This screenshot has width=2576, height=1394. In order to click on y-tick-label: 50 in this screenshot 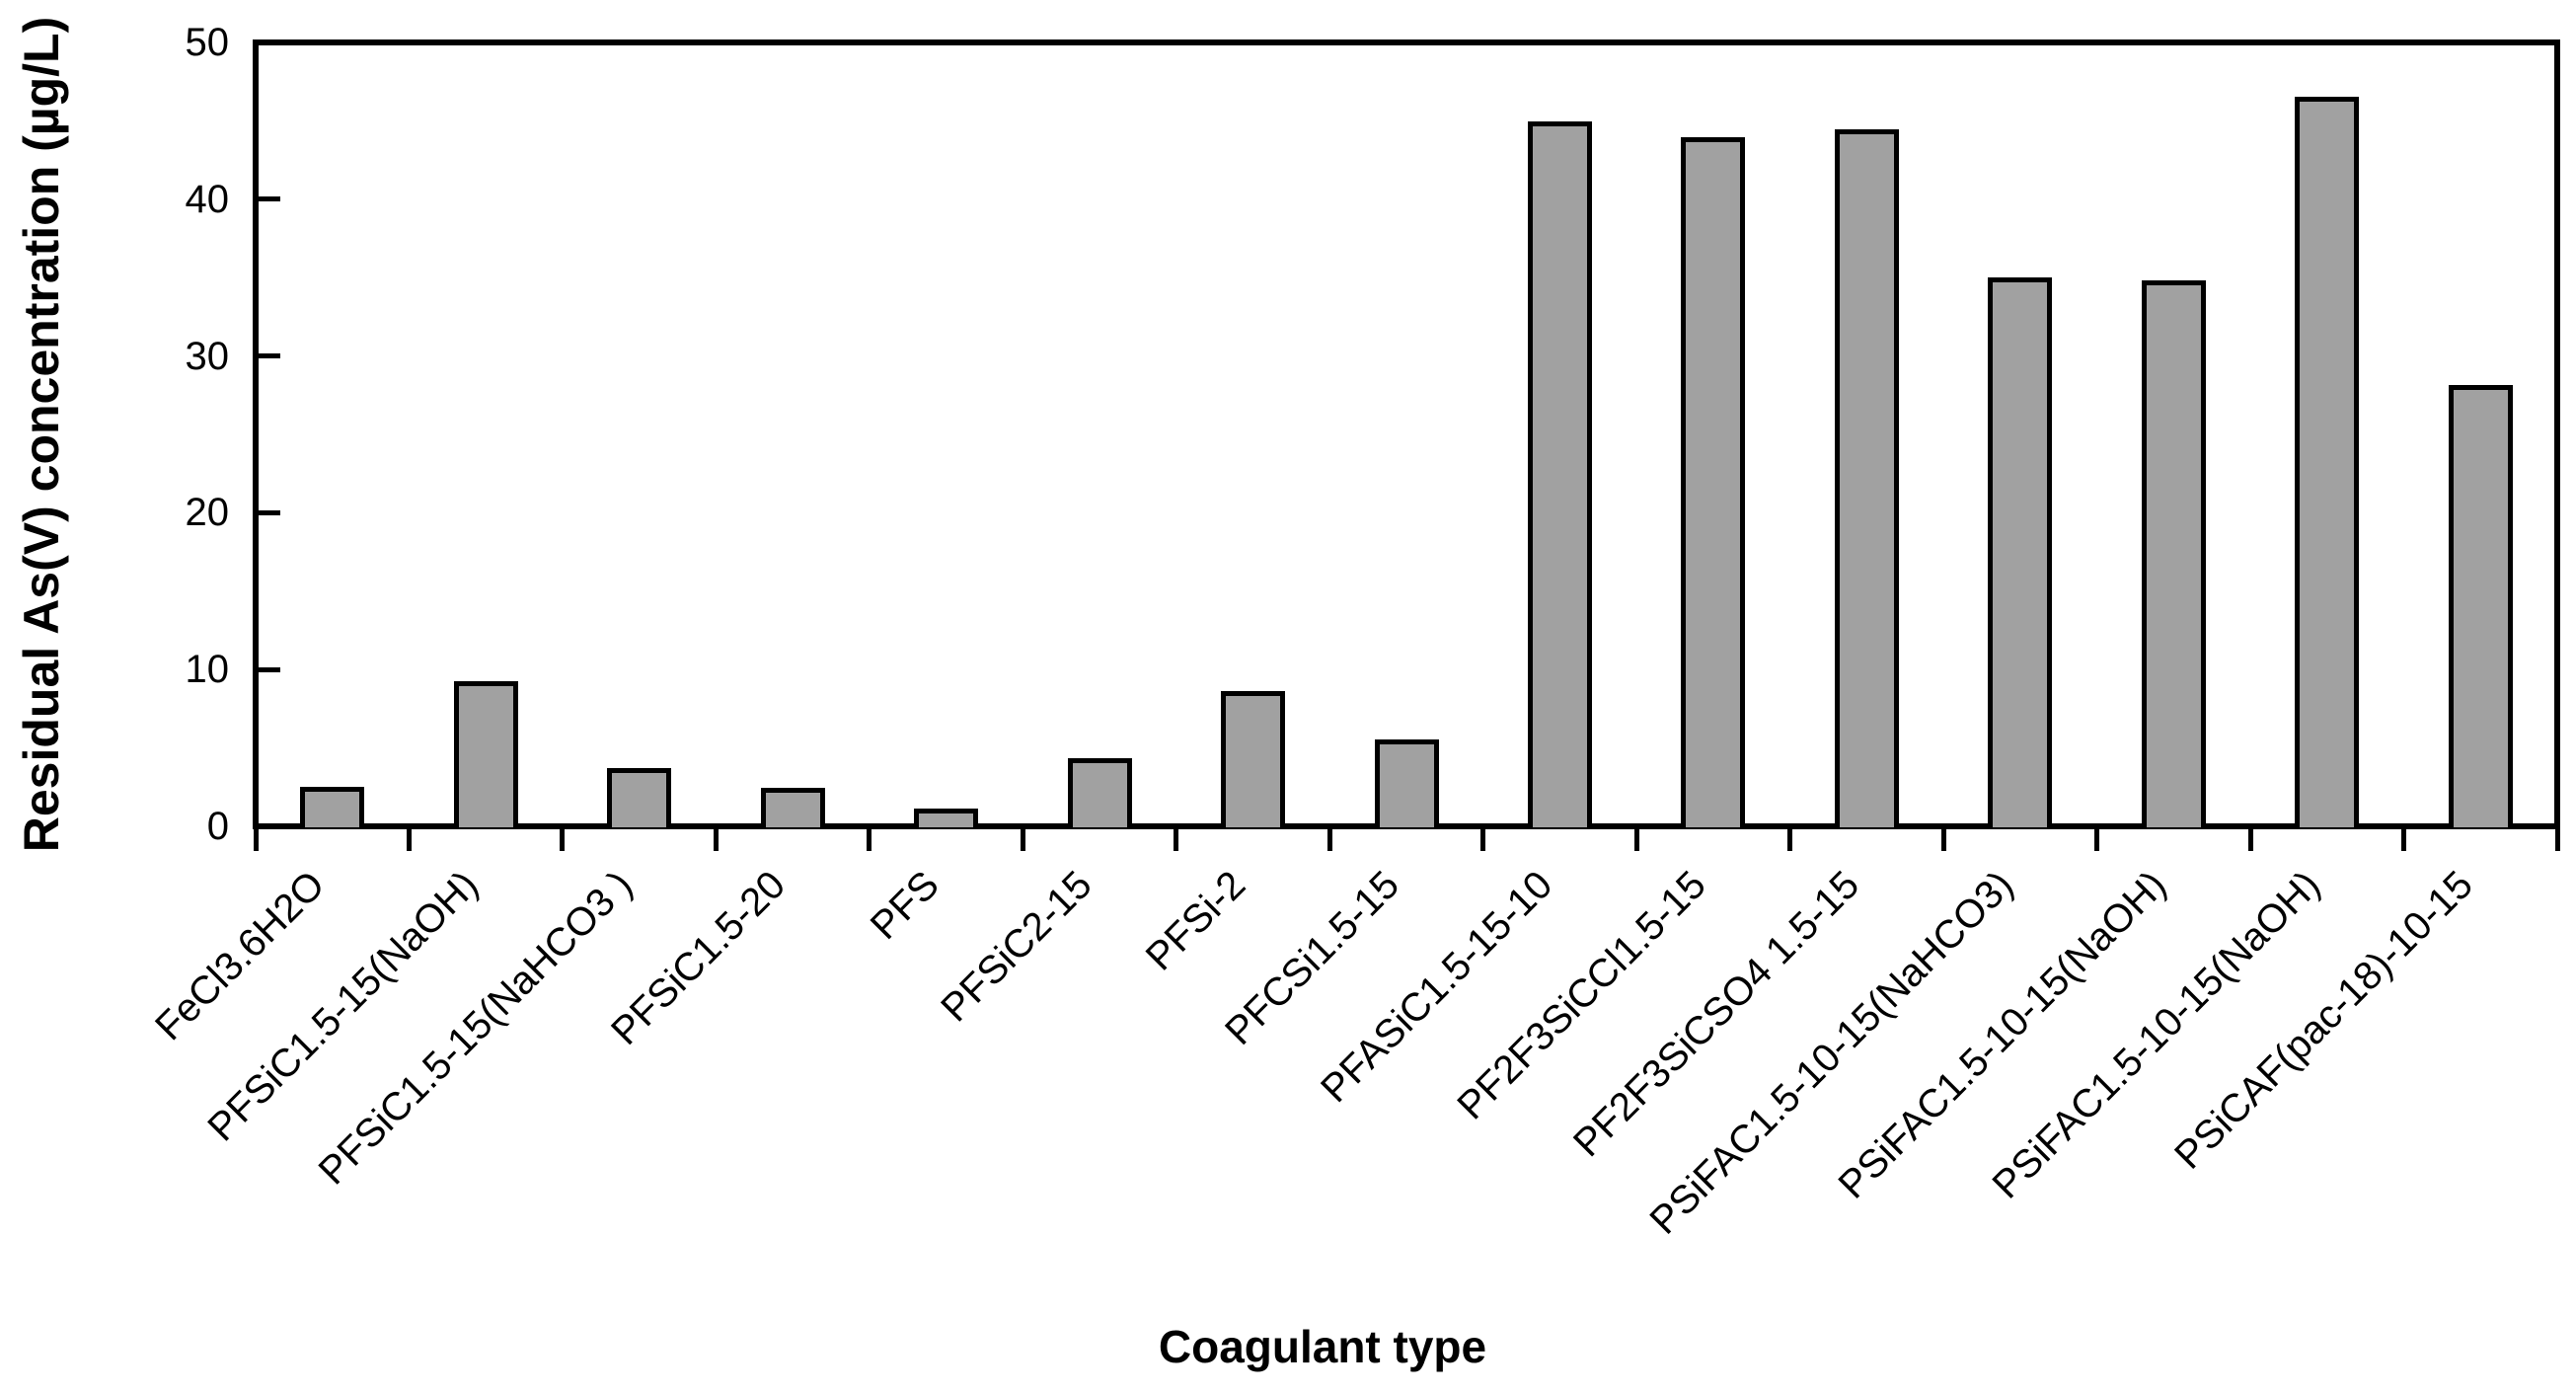, I will do `click(207, 42)`.